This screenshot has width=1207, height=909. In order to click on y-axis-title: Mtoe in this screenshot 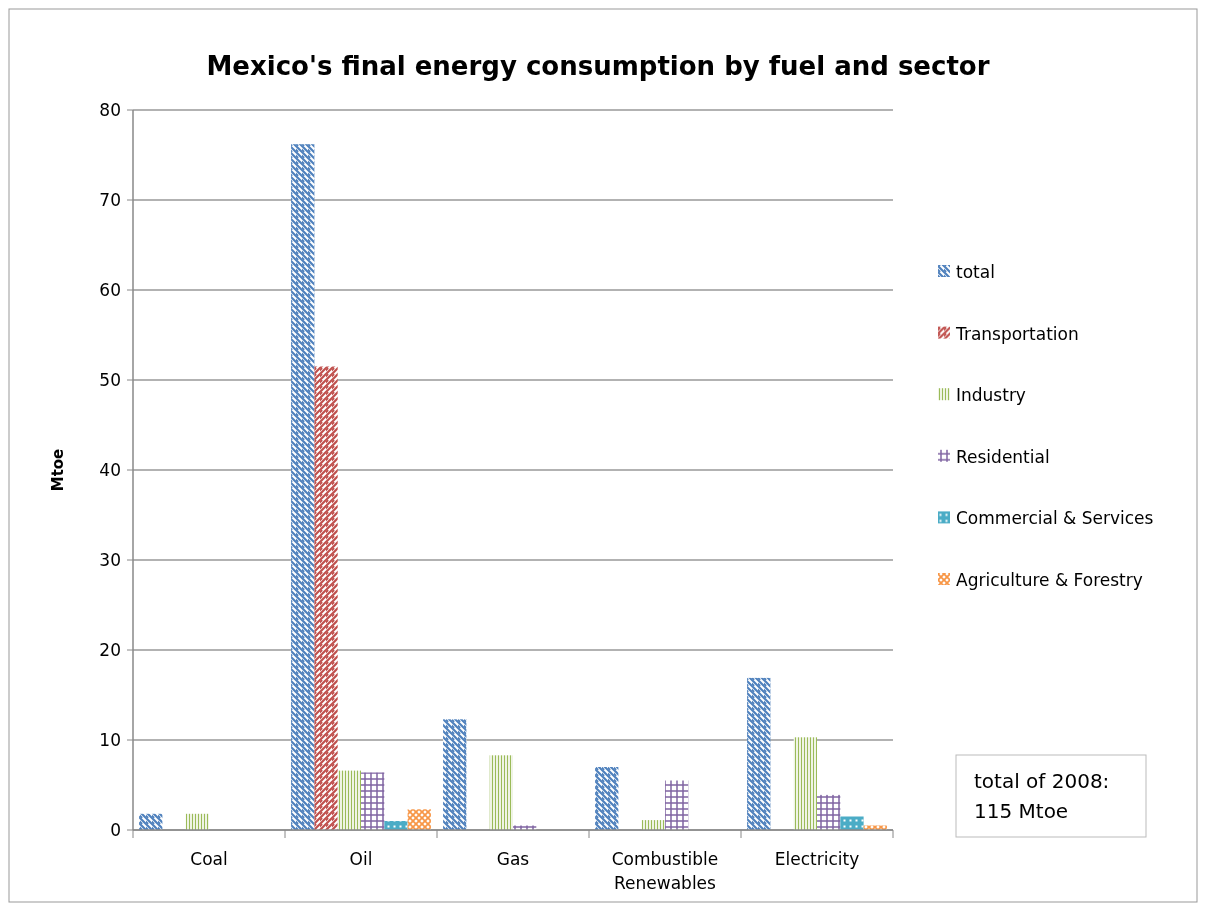, I will do `click(58, 470)`.